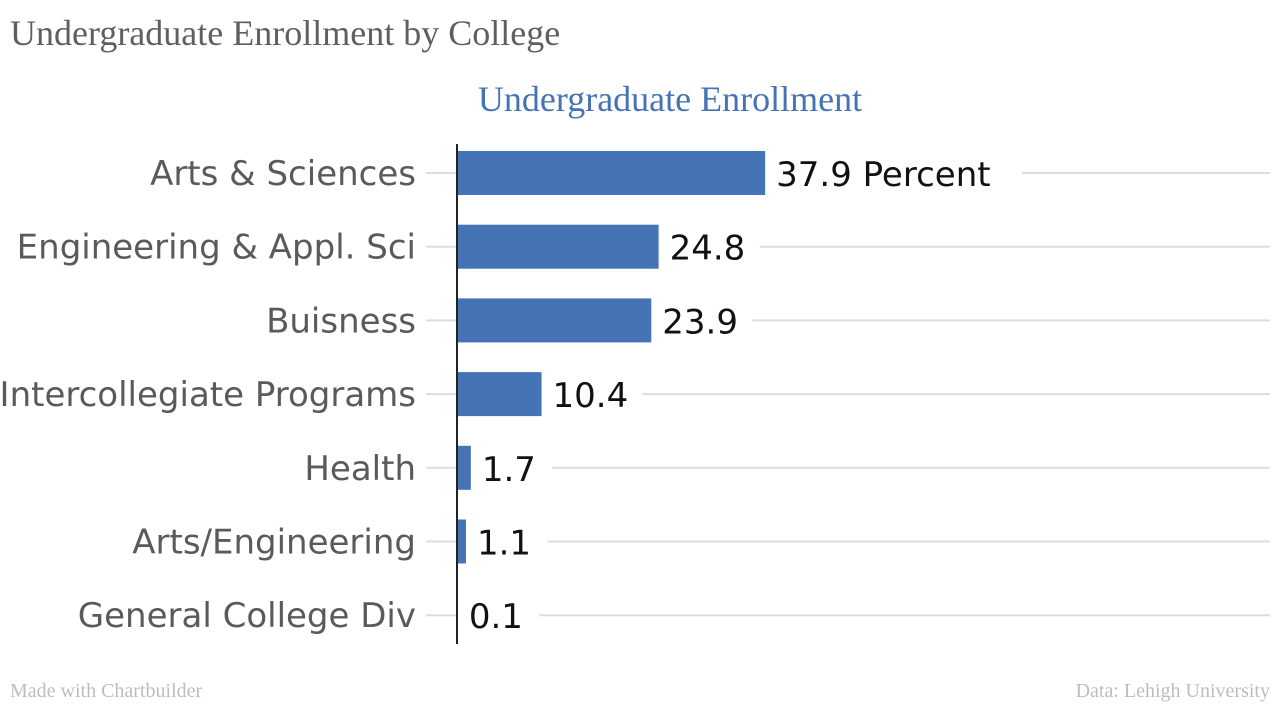 The image size is (1280, 706). Describe the element at coordinates (883, 175) in the screenshot. I see `value-label: 37.9 Percent` at that location.